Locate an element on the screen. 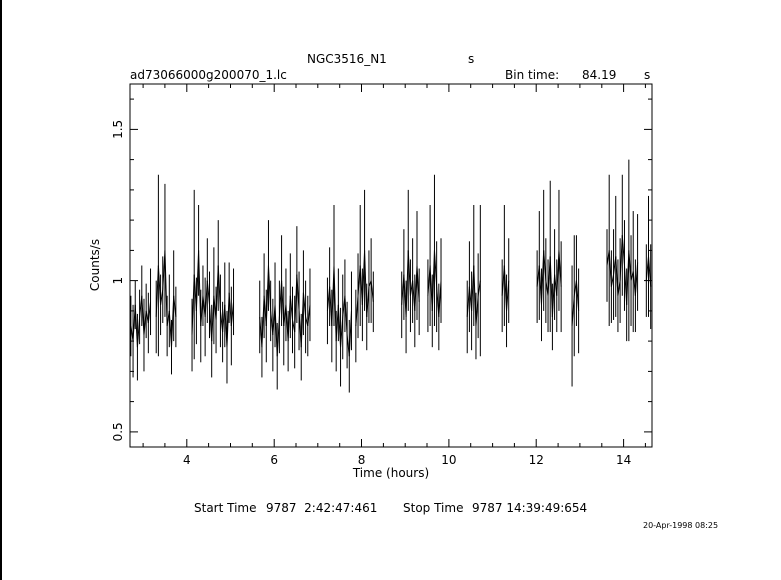 The width and height of the screenshot is (781, 580). lightcurve-filename: ad73066000g200070_1.lc is located at coordinates (208, 75).